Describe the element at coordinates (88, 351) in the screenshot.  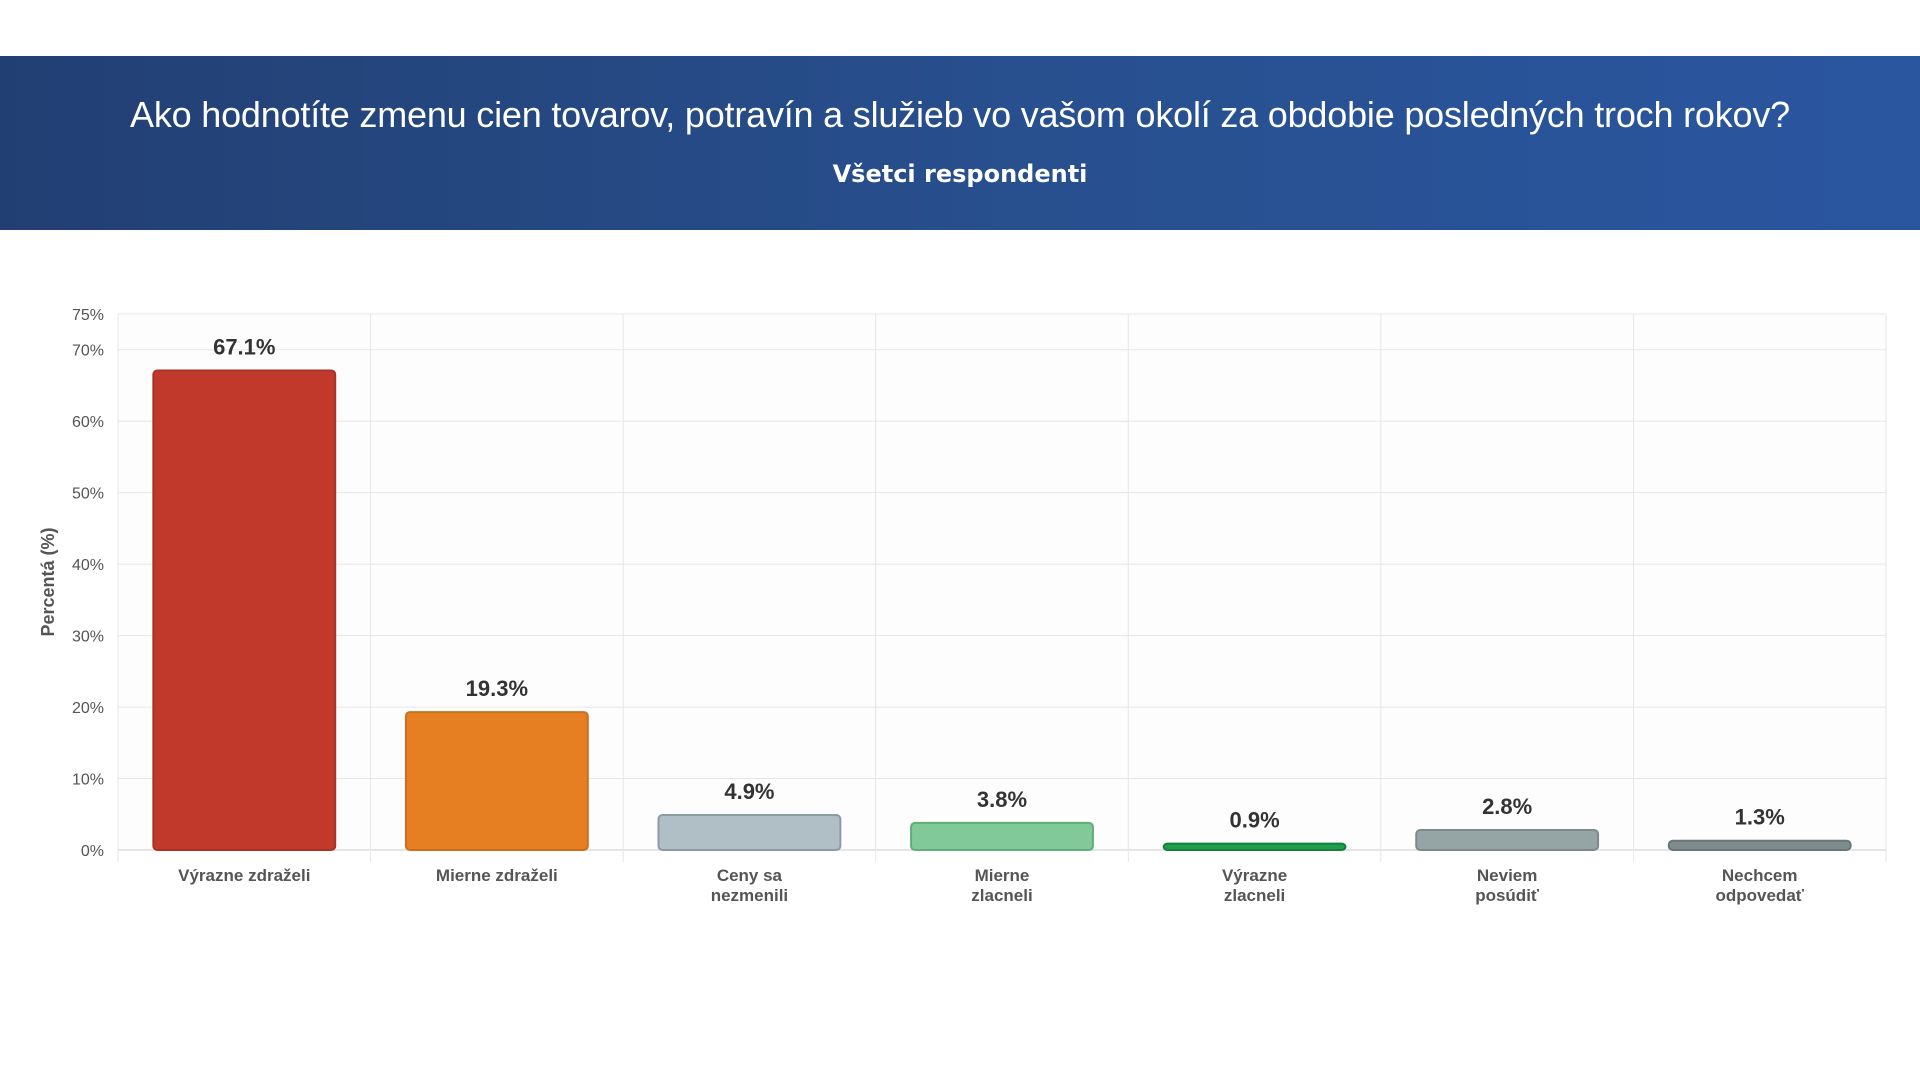
I see `y-tick-label: 70%` at that location.